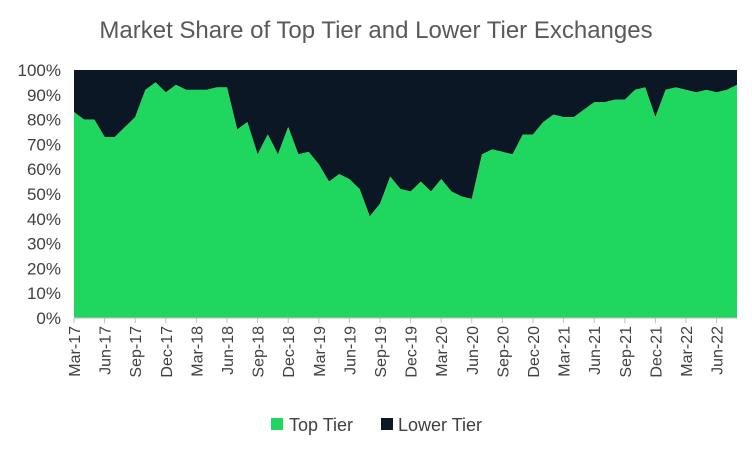 The height and width of the screenshot is (452, 752). Describe the element at coordinates (656, 352) in the screenshot. I see `x-tick-label: Dec-21` at that location.